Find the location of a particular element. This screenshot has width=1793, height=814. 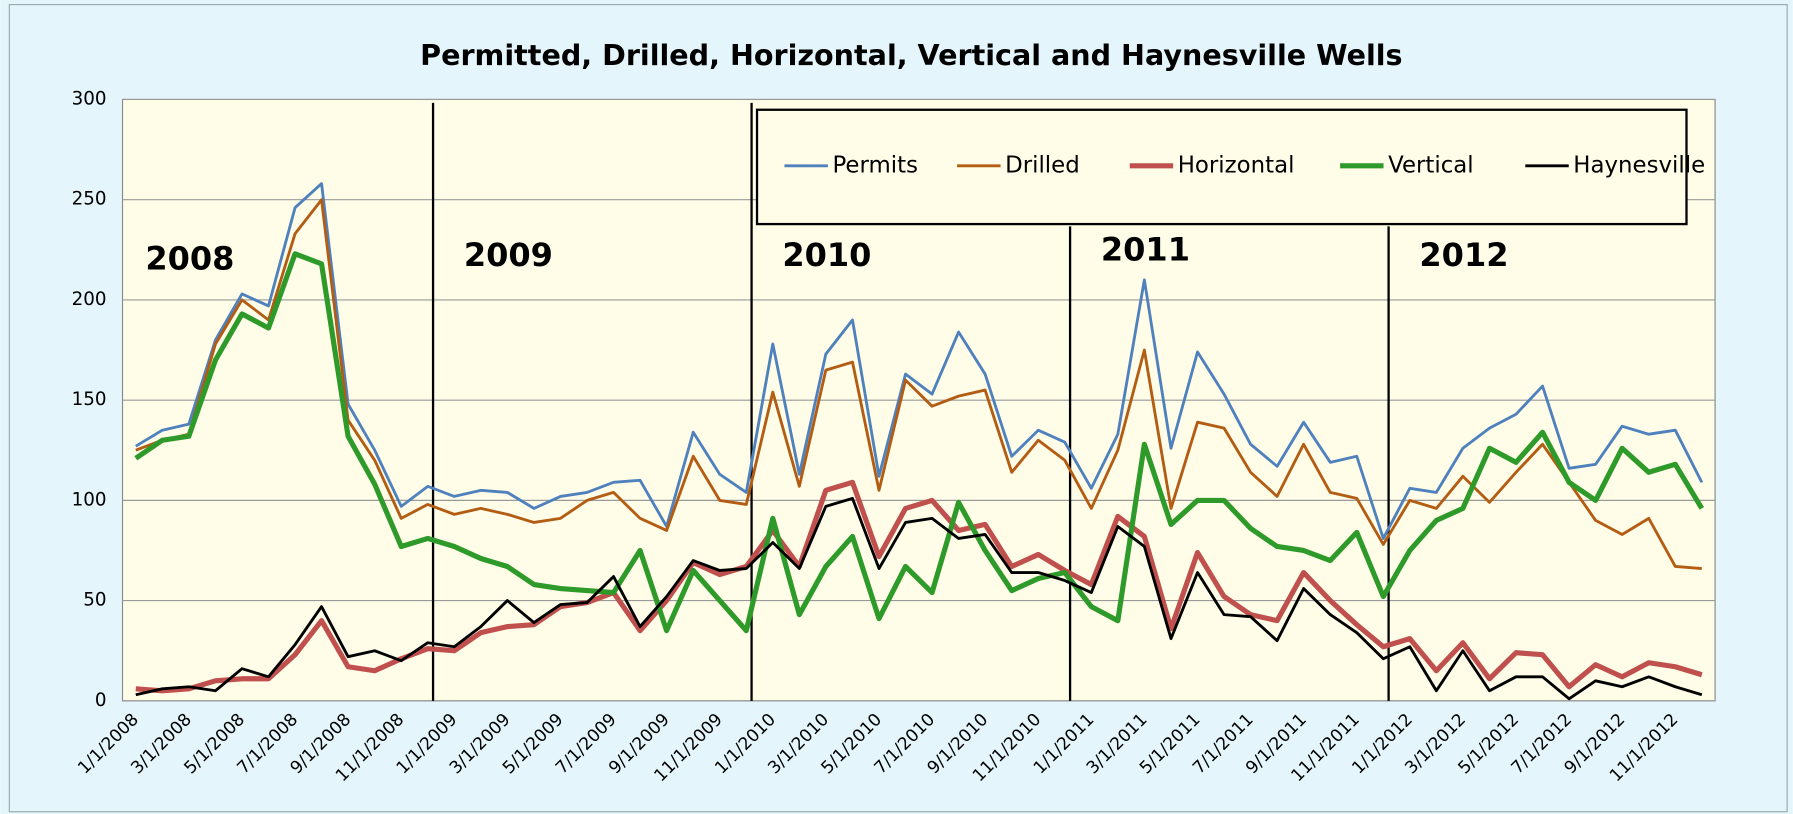

legend-label: Horizontal is located at coordinates (1236, 165).